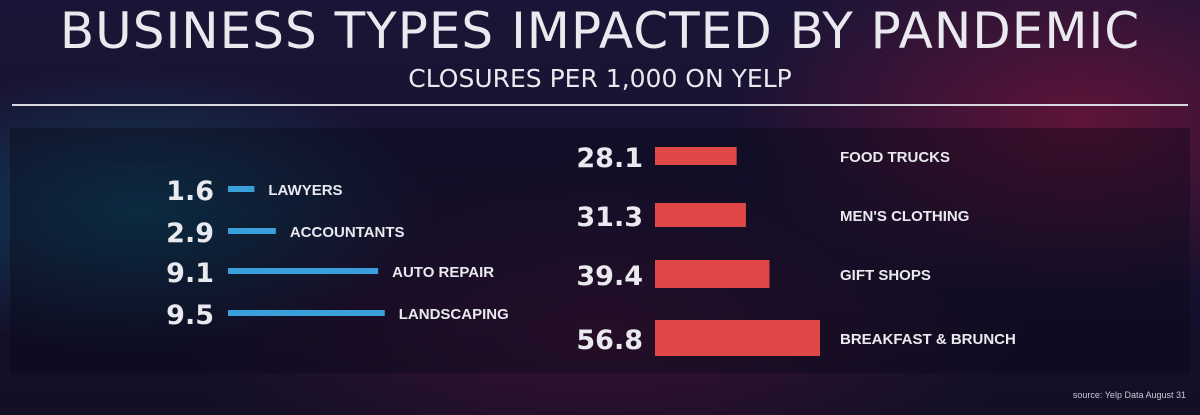 Image resolution: width=1200 pixels, height=415 pixels. What do you see at coordinates (190, 315) in the screenshot?
I see `value-label: 9.5` at bounding box center [190, 315].